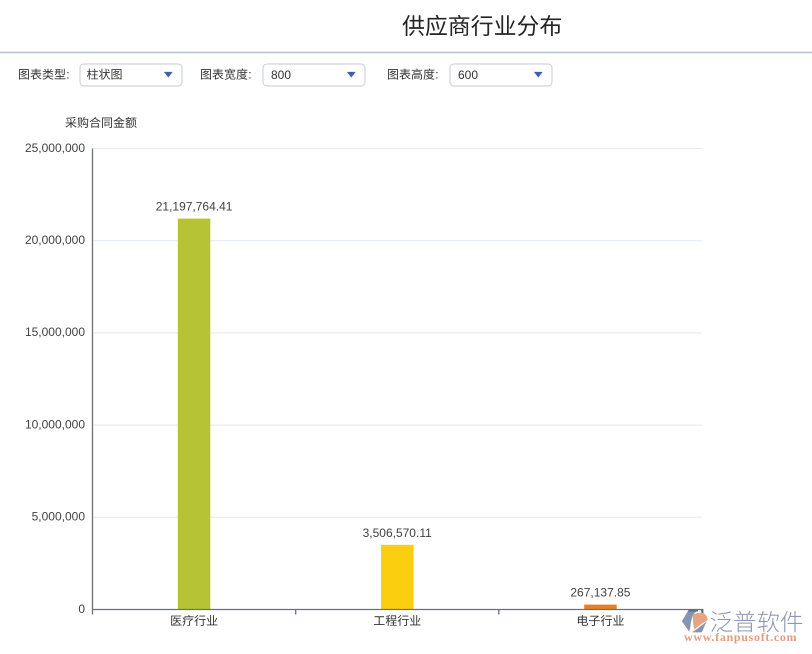 The width and height of the screenshot is (812, 654). Describe the element at coordinates (55, 332) in the screenshot. I see `svg-text: 15,000,000` at that location.